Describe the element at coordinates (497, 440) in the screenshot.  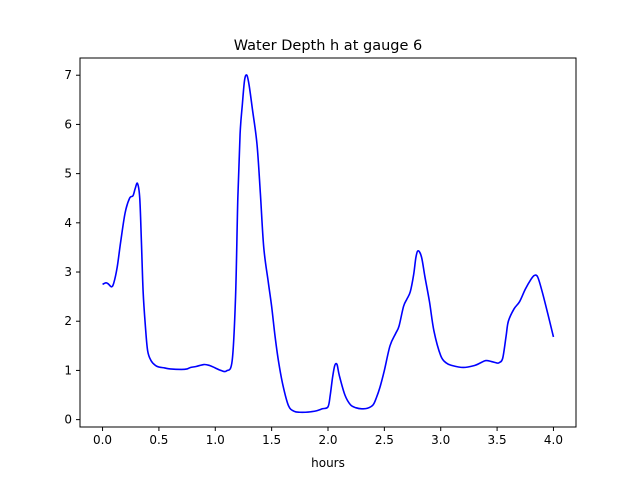
I see `x-tick-label: 3.5` at that location.